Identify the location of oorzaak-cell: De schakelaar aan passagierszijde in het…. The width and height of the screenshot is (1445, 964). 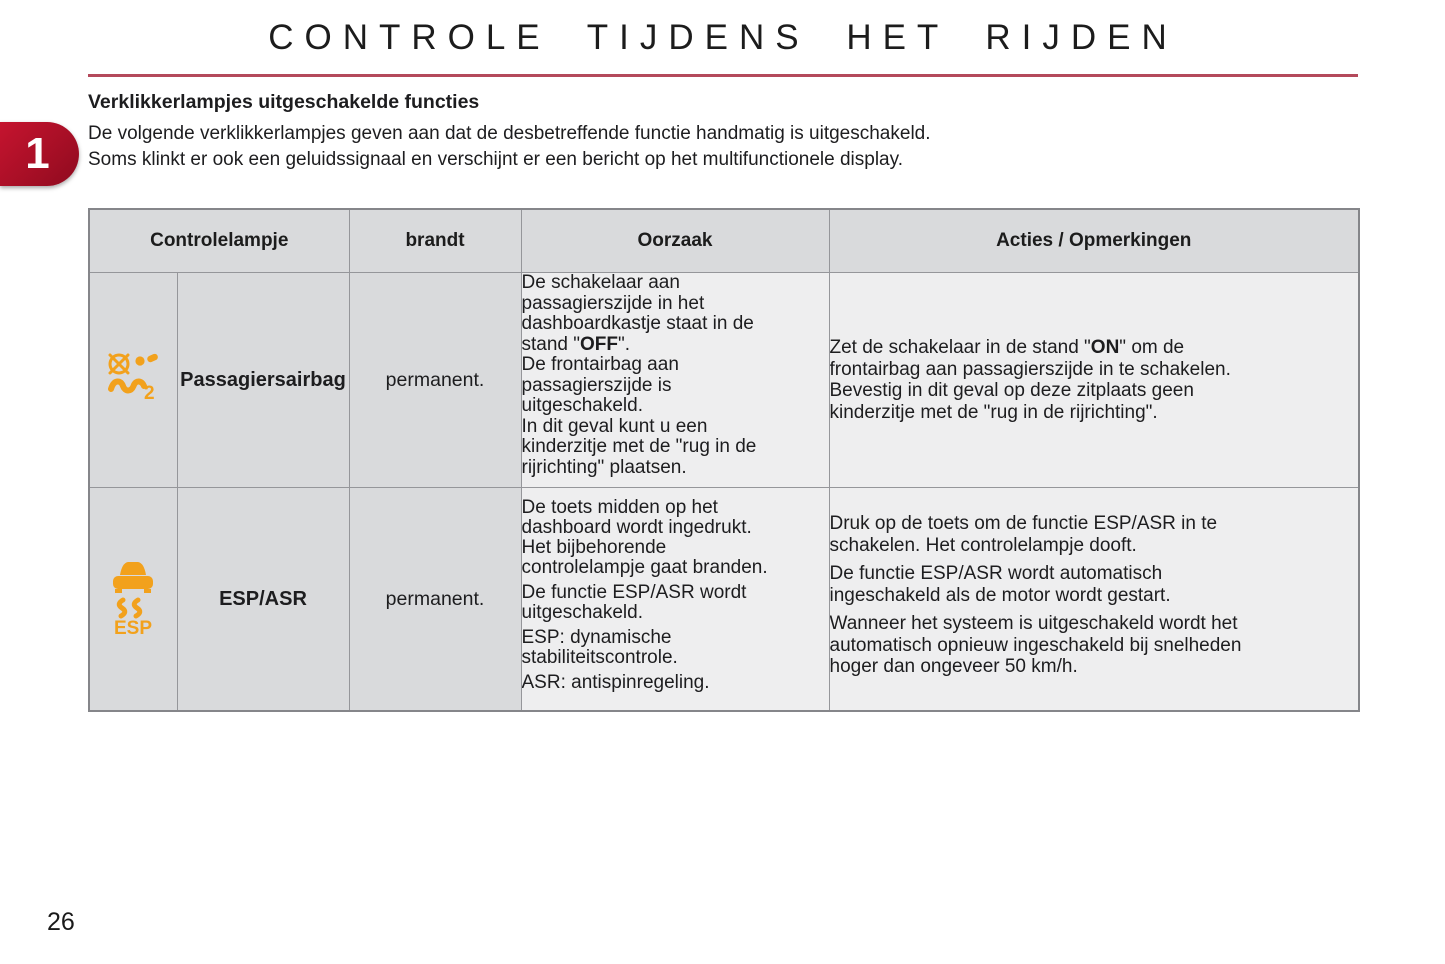
(675, 380).